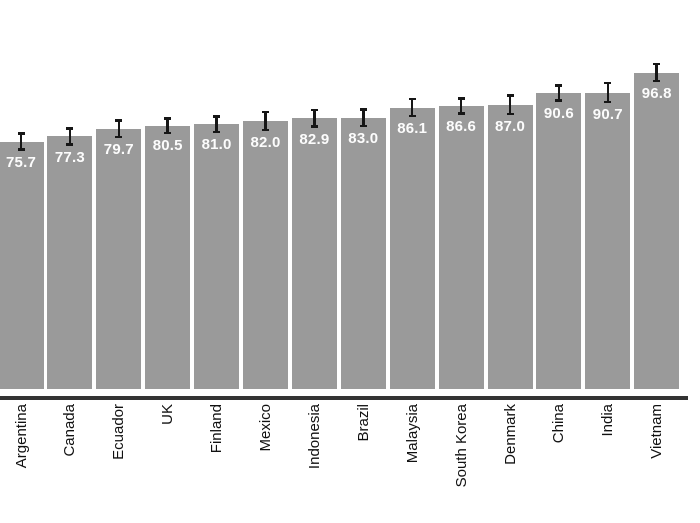 The height and width of the screenshot is (523, 700). Describe the element at coordinates (314, 437) in the screenshot. I see `x-tick-label-indonesia: Indonesia` at that location.